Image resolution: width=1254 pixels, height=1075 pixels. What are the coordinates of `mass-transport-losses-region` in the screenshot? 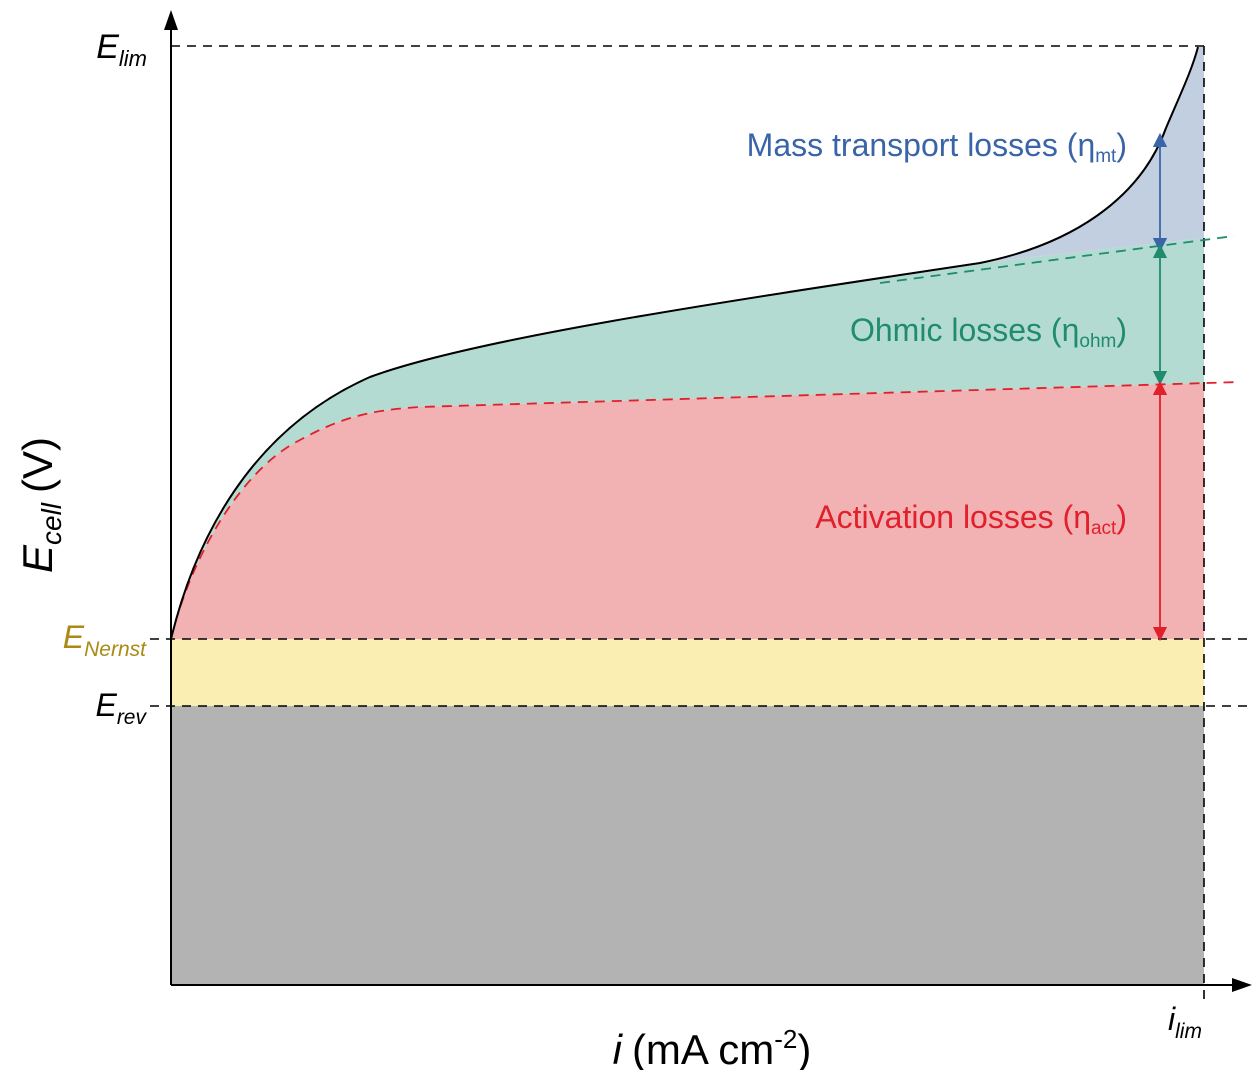 It's located at (1092, 155).